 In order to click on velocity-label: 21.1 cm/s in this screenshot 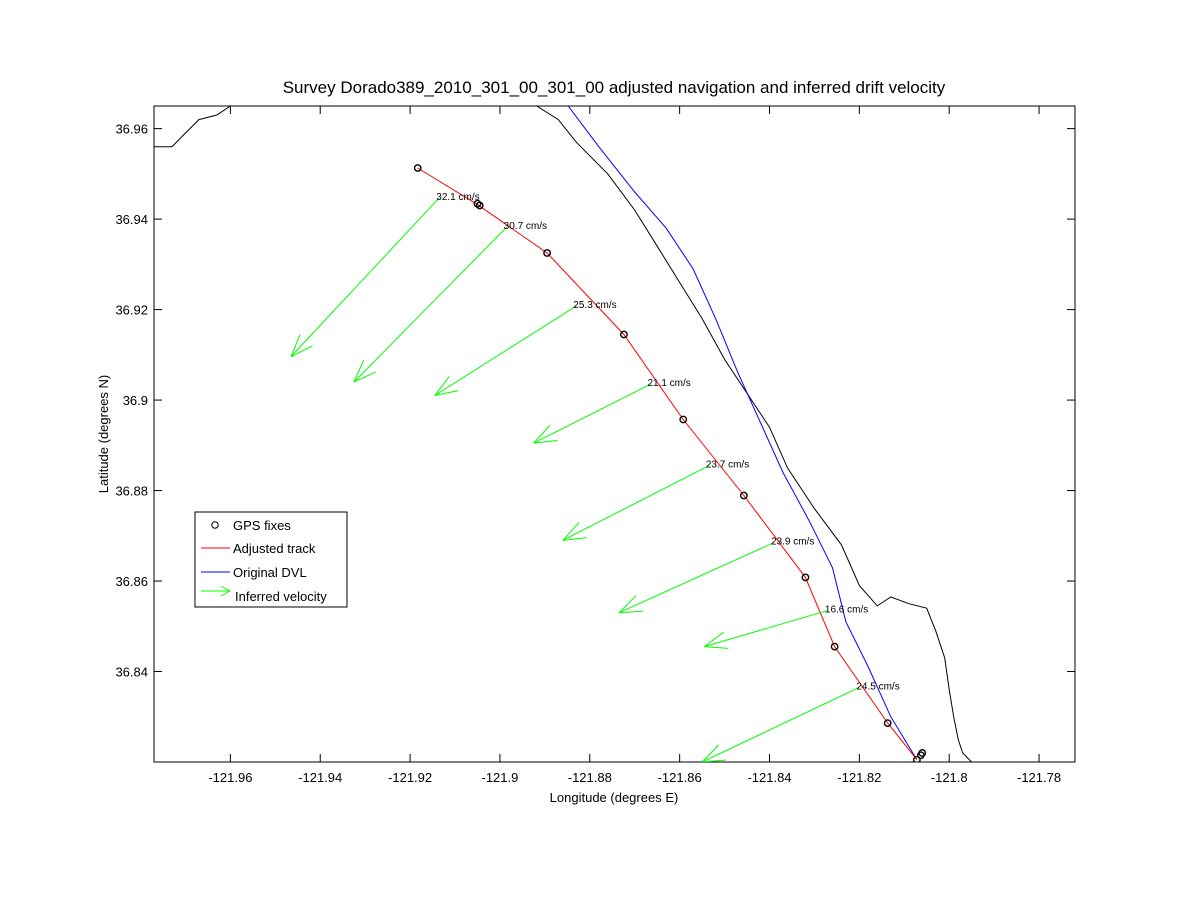, I will do `click(668, 383)`.